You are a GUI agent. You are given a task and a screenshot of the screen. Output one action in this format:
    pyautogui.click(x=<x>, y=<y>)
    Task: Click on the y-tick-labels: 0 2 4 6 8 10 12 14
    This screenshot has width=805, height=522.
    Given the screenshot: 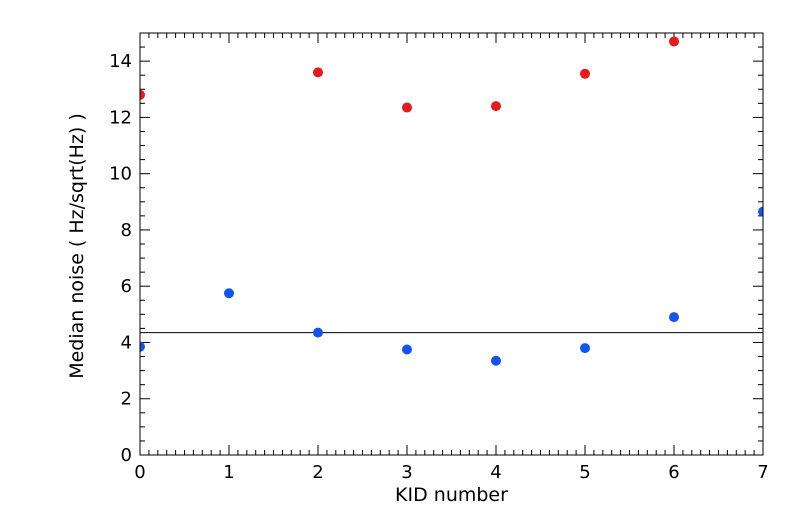 What is the action you would take?
    pyautogui.click(x=120, y=258)
    